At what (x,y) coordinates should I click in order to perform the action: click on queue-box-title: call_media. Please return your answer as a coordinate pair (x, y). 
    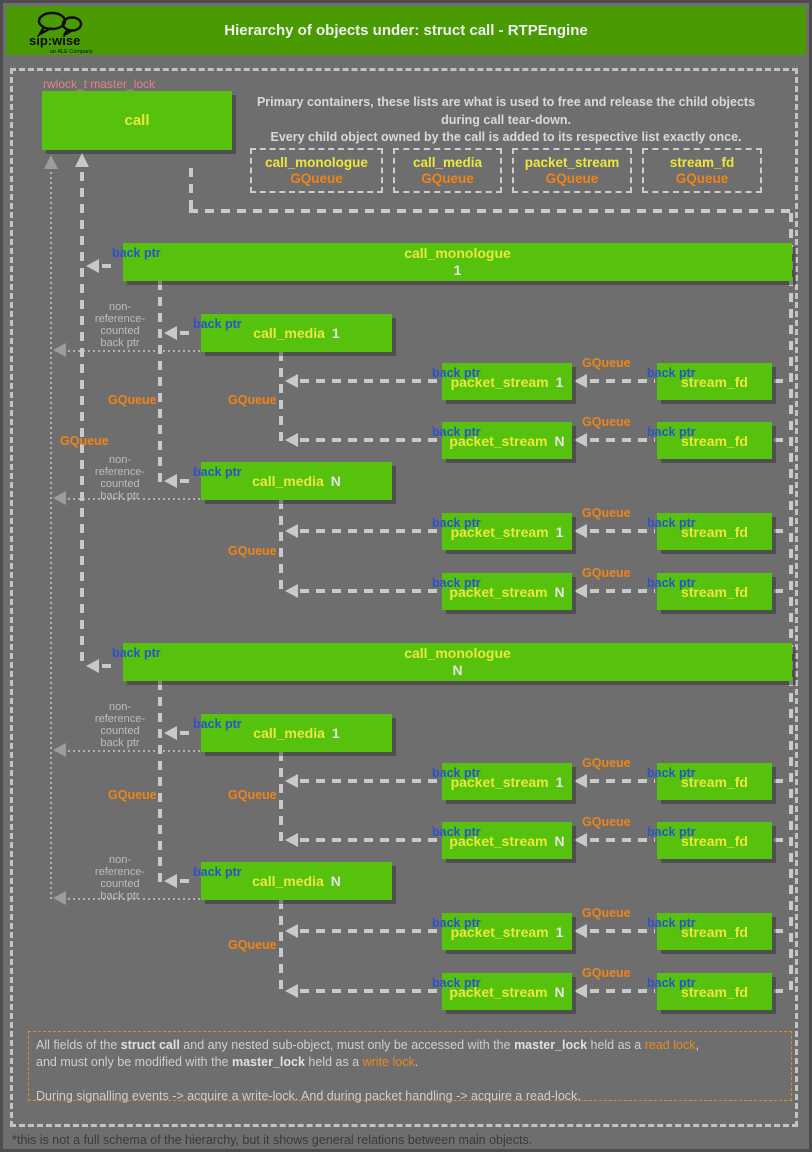
    Looking at the image, I should click on (447, 162).